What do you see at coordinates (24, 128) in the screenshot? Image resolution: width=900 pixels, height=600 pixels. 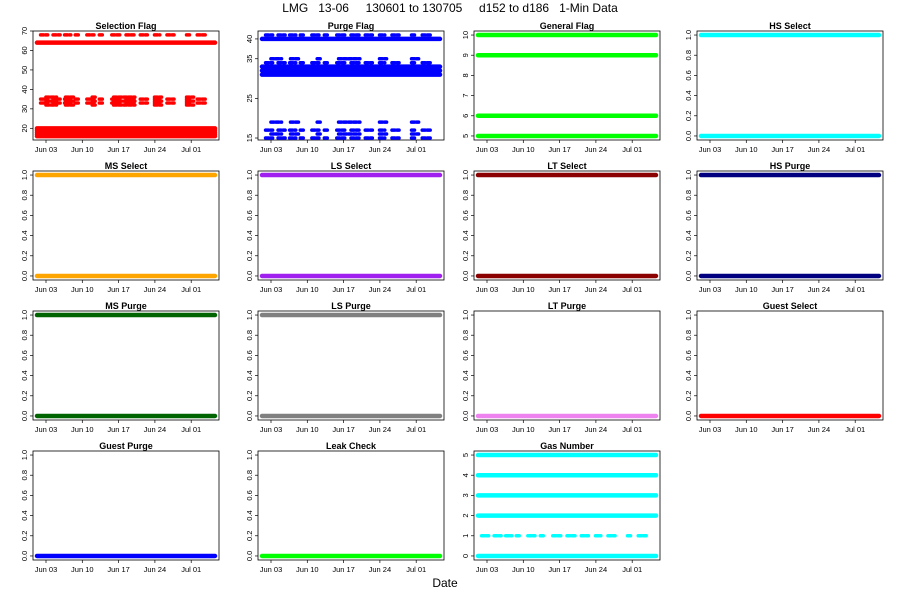 I see `y-tick-label: 20` at bounding box center [24, 128].